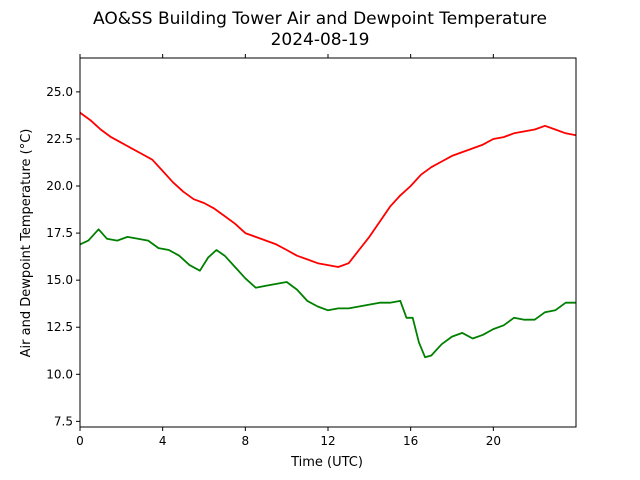 The width and height of the screenshot is (640, 480). I want to click on y-tick-label: 22.5, so click(59, 139).